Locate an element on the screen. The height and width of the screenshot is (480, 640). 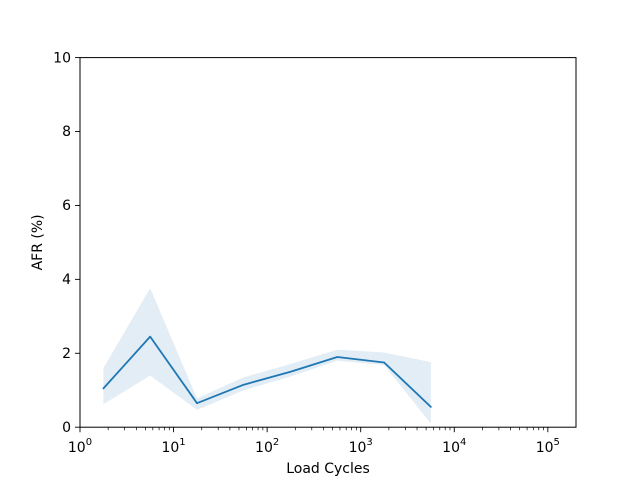
y-tick-label: 6 is located at coordinates (66, 206).